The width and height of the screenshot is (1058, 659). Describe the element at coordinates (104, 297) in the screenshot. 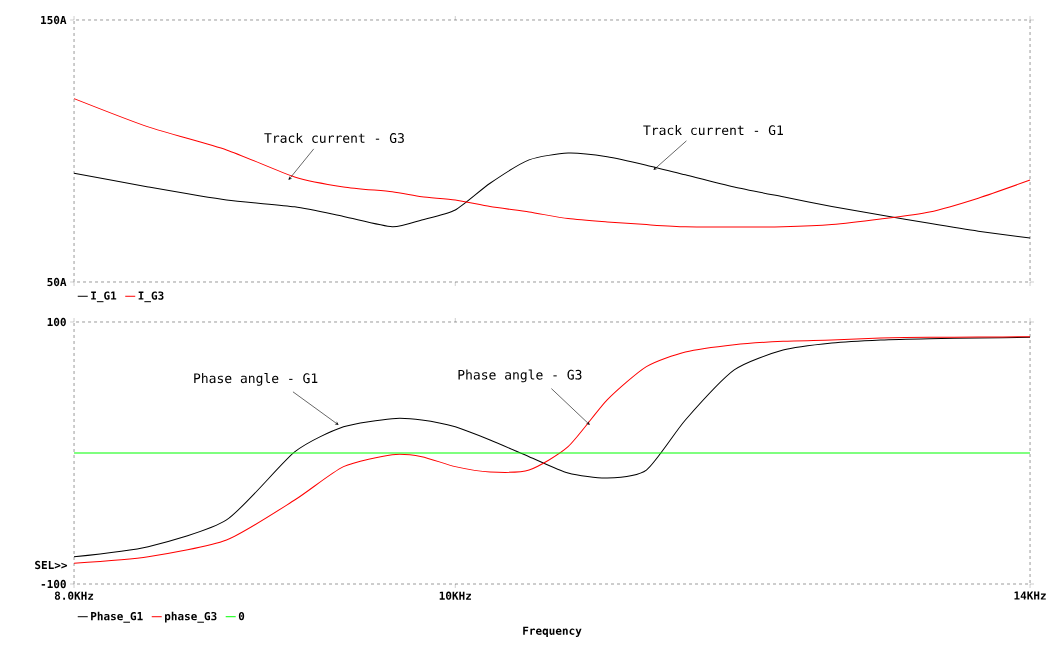

I see `legend-label: I_G1` at that location.